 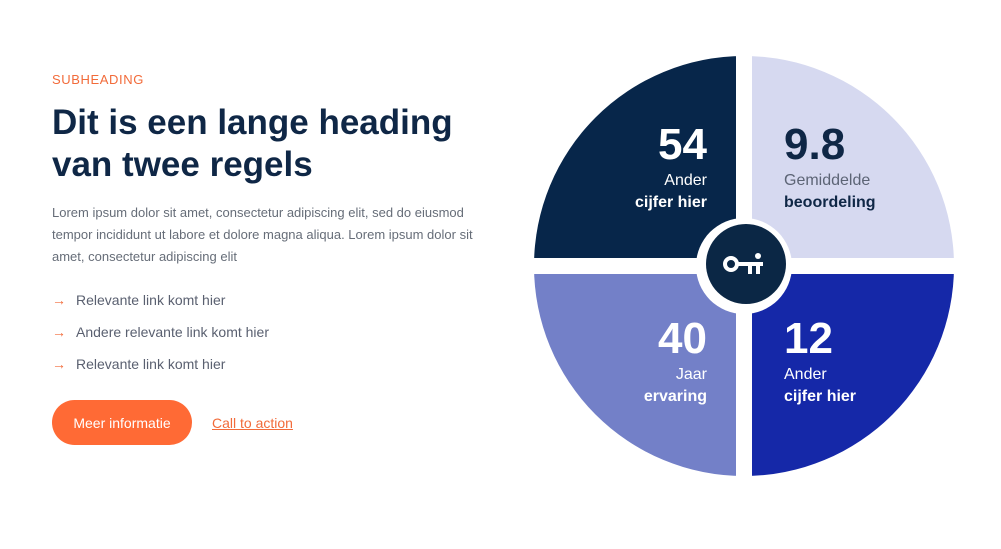 What do you see at coordinates (808, 338) in the screenshot?
I see `stat-number: 12` at bounding box center [808, 338].